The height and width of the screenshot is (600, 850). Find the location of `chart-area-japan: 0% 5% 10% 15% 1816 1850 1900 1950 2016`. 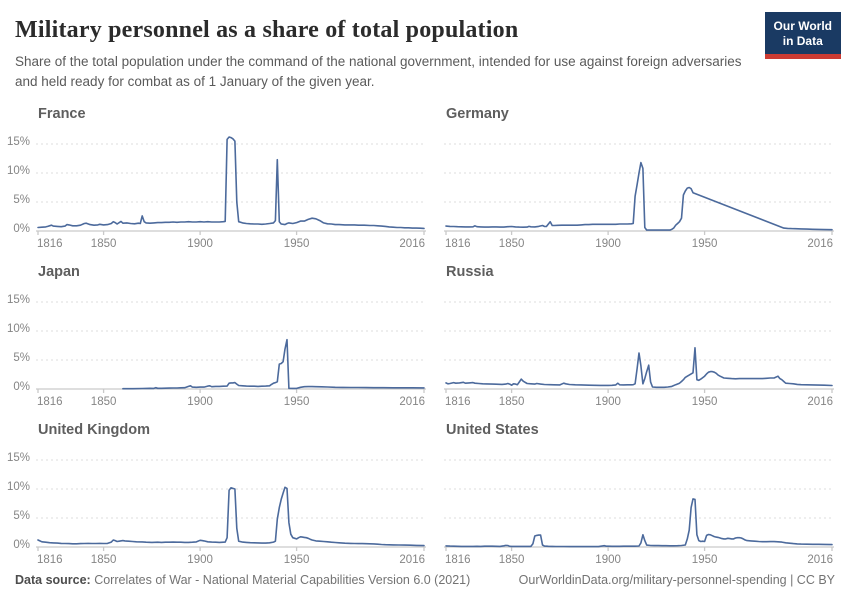

chart-area-japan: 0% 5% 10% 15% 1816 1850 1900 1950 2016 is located at coordinates (216, 352).